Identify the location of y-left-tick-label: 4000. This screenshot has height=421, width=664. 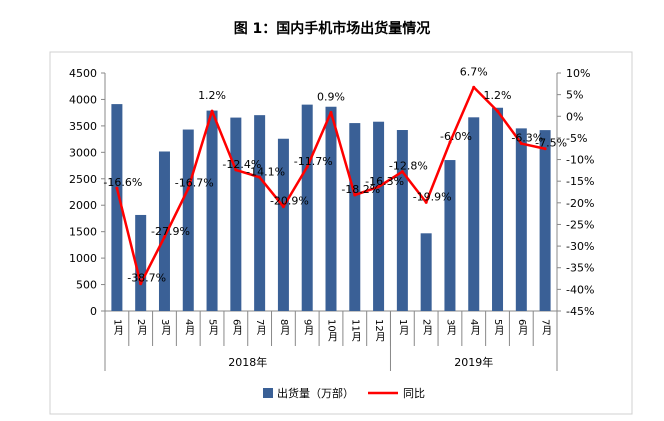
(83, 99).